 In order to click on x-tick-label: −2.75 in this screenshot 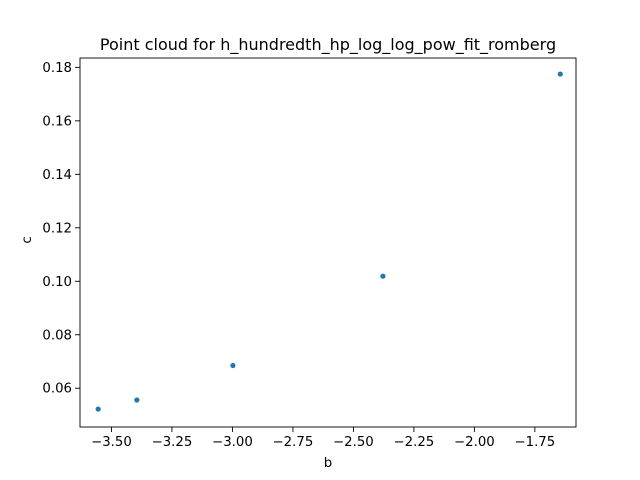, I will do `click(293, 442)`.